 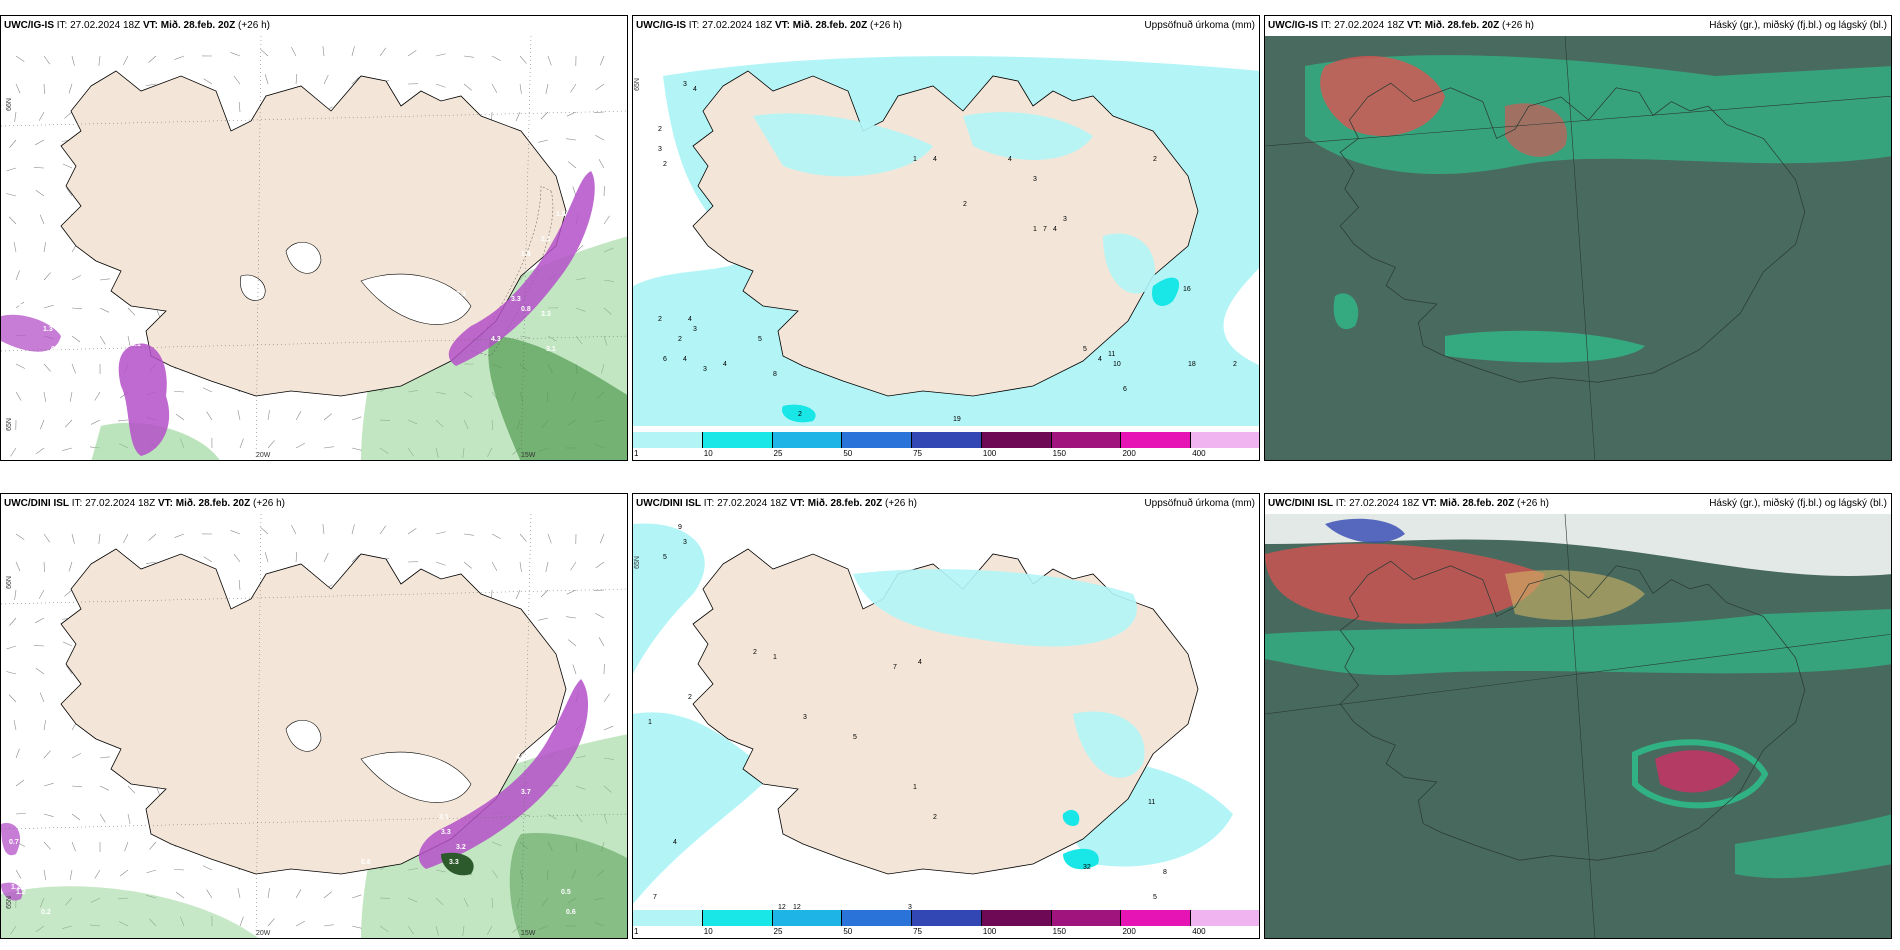 What do you see at coordinates (1059, 931) in the screenshot?
I see `colorbar-label: 150` at bounding box center [1059, 931].